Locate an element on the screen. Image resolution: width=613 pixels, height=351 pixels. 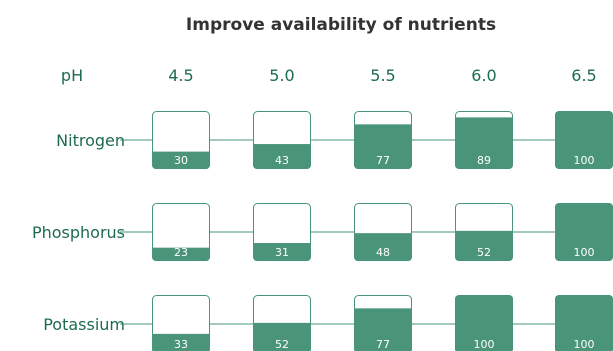
value-label: 30 is located at coordinates (181, 160).